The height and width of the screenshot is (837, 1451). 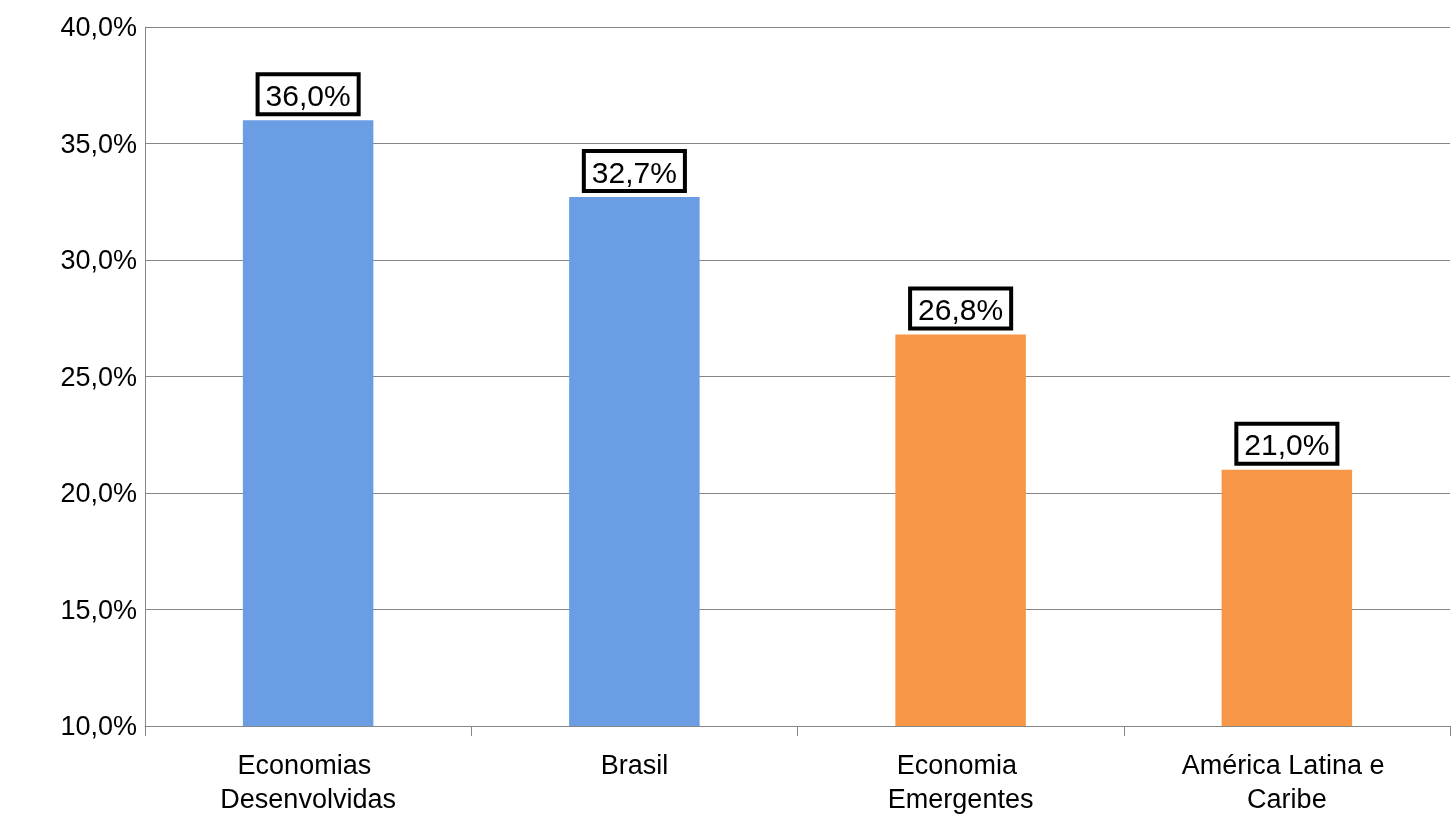 I want to click on data-label: 26,8%, so click(x=961, y=310).